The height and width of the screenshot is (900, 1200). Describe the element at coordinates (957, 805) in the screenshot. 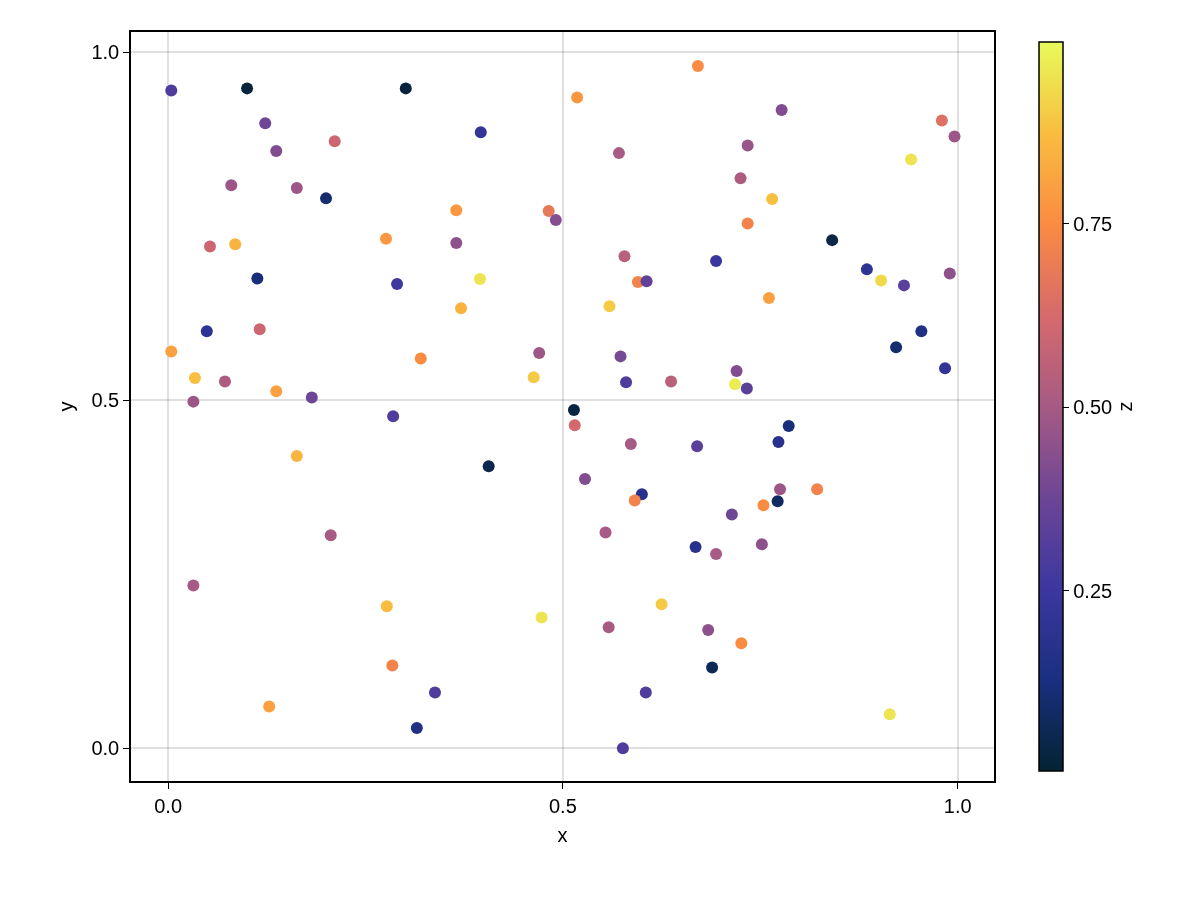

I see `x-tick-label: 1.0` at that location.